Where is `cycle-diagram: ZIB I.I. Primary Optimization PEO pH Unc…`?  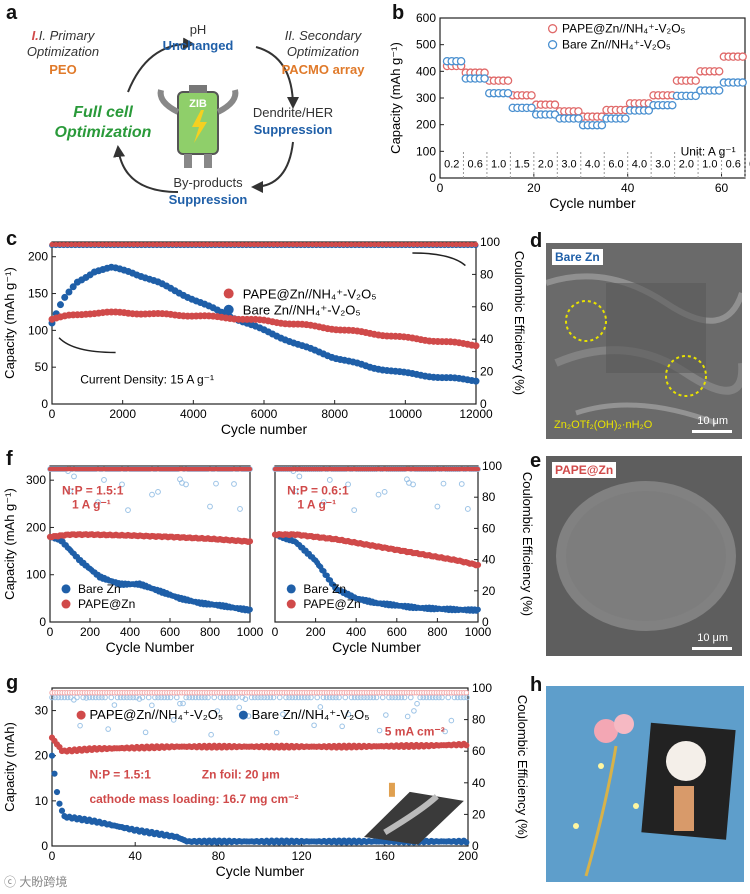 cycle-diagram: ZIB I.I. Primary Optimization PEO pH Unc… is located at coordinates (196, 114).